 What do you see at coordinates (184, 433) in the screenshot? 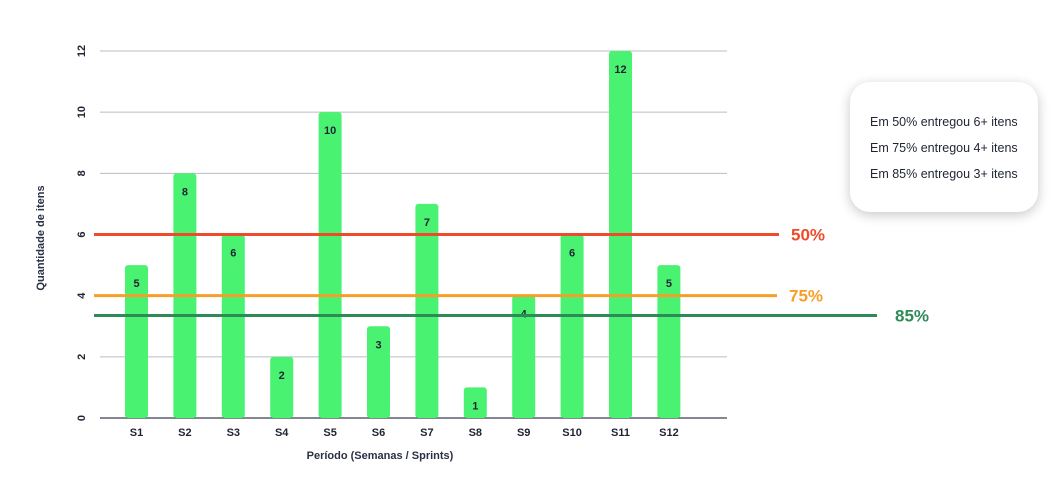
I see `x-tick-label: S2` at bounding box center [184, 433].